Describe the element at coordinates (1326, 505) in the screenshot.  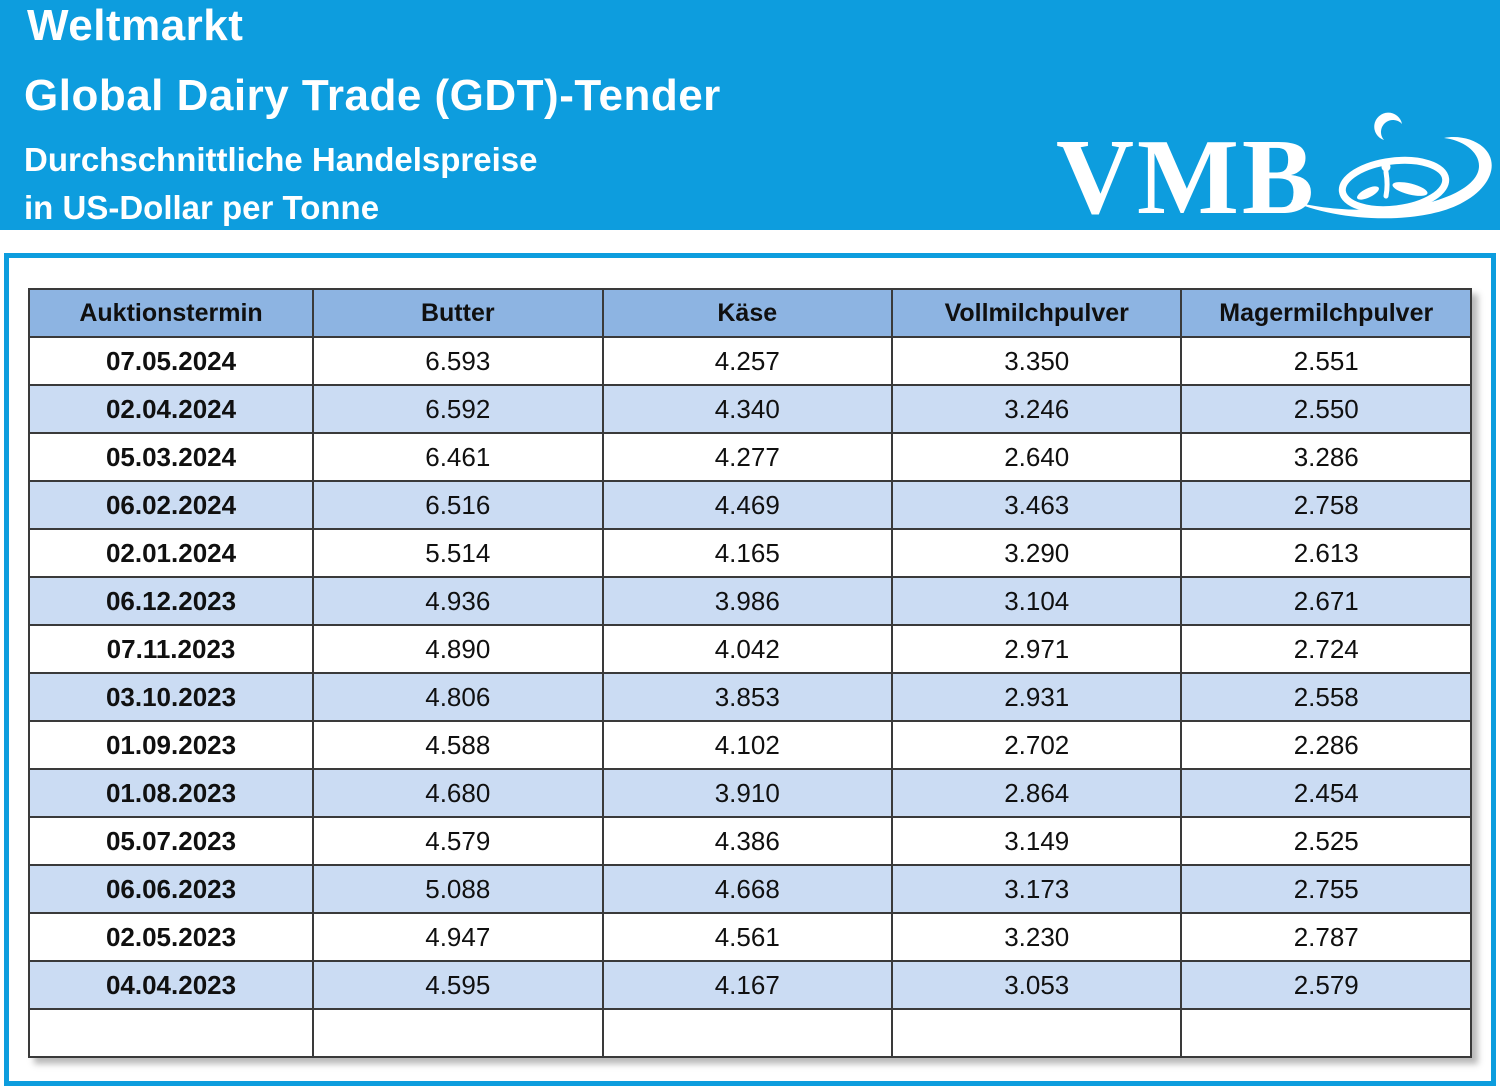
I see `cell-magermilchpulver: 2.758` at that location.